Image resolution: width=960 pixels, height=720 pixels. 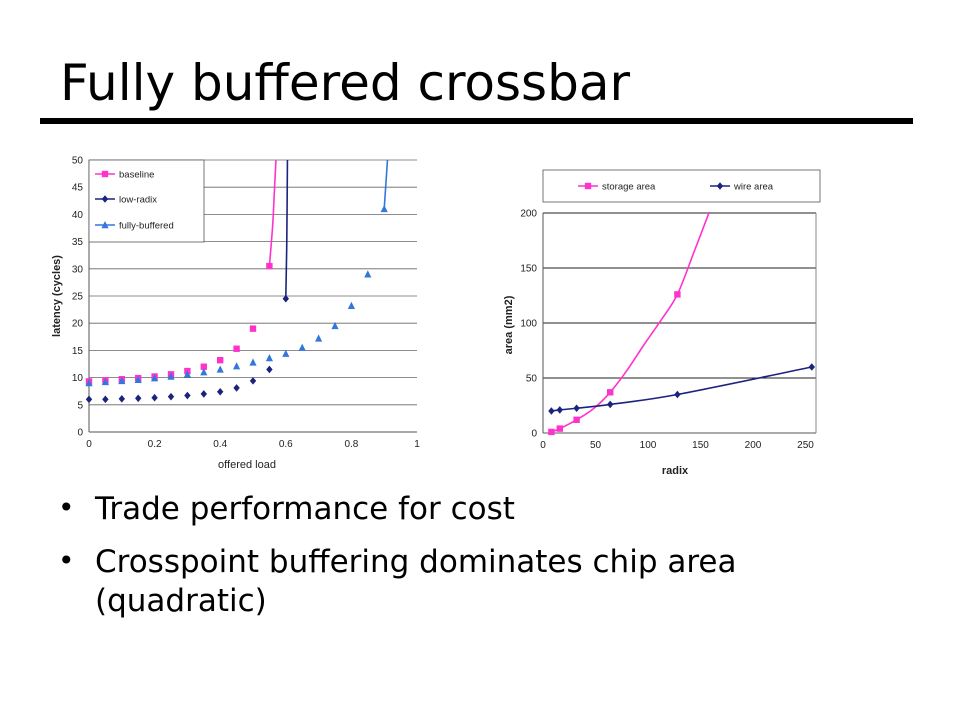 What do you see at coordinates (417, 444) in the screenshot?
I see `x-tick-label: 1` at bounding box center [417, 444].